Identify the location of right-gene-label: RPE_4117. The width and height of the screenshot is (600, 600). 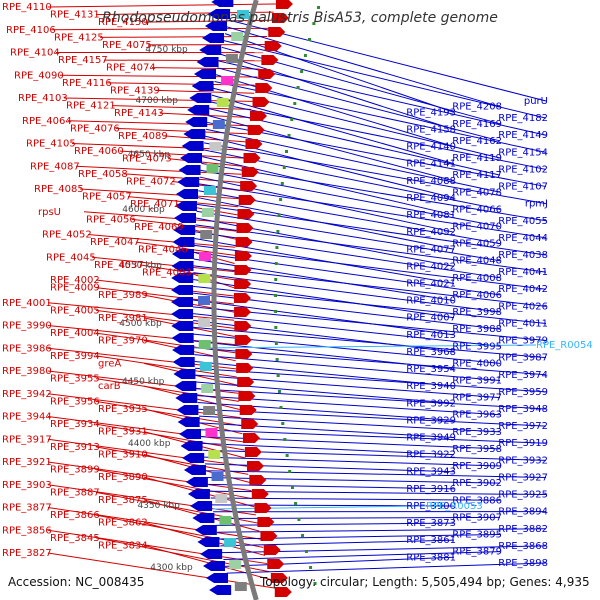
(477, 175).